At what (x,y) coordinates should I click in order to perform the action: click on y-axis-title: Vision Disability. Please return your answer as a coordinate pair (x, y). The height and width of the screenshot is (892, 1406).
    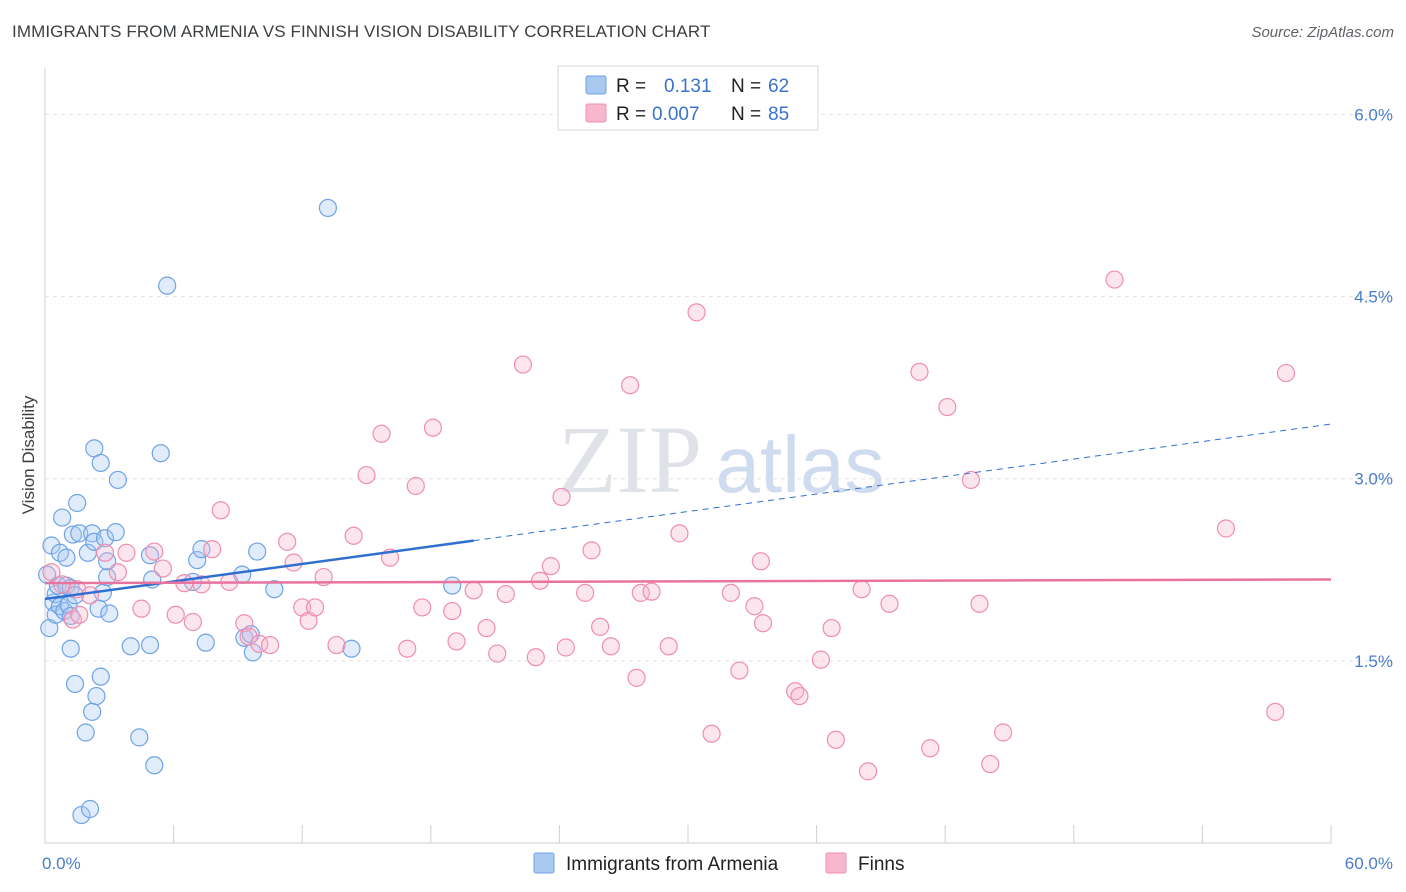
    Looking at the image, I should click on (28, 454).